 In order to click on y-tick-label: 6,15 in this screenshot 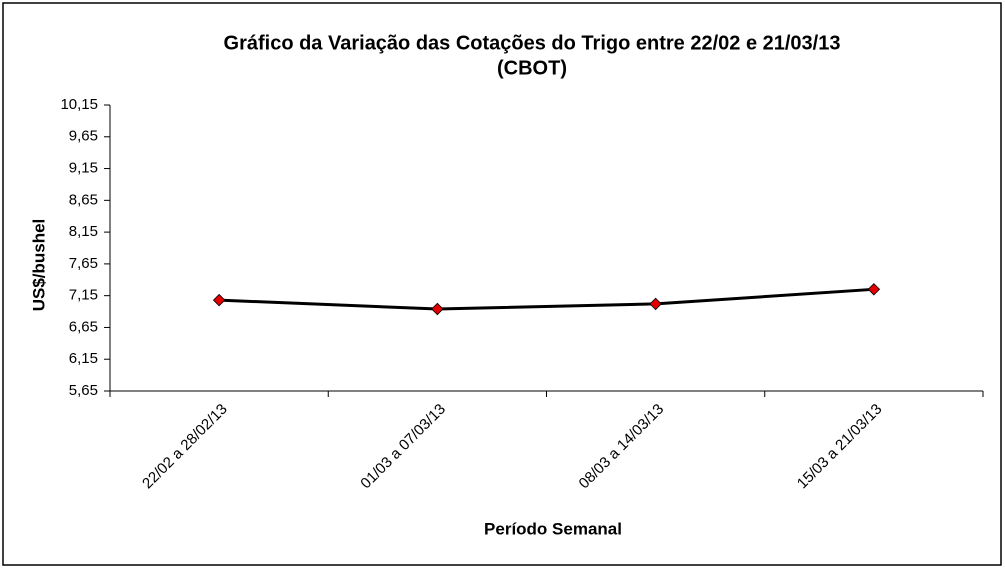, I will do `click(83, 358)`.